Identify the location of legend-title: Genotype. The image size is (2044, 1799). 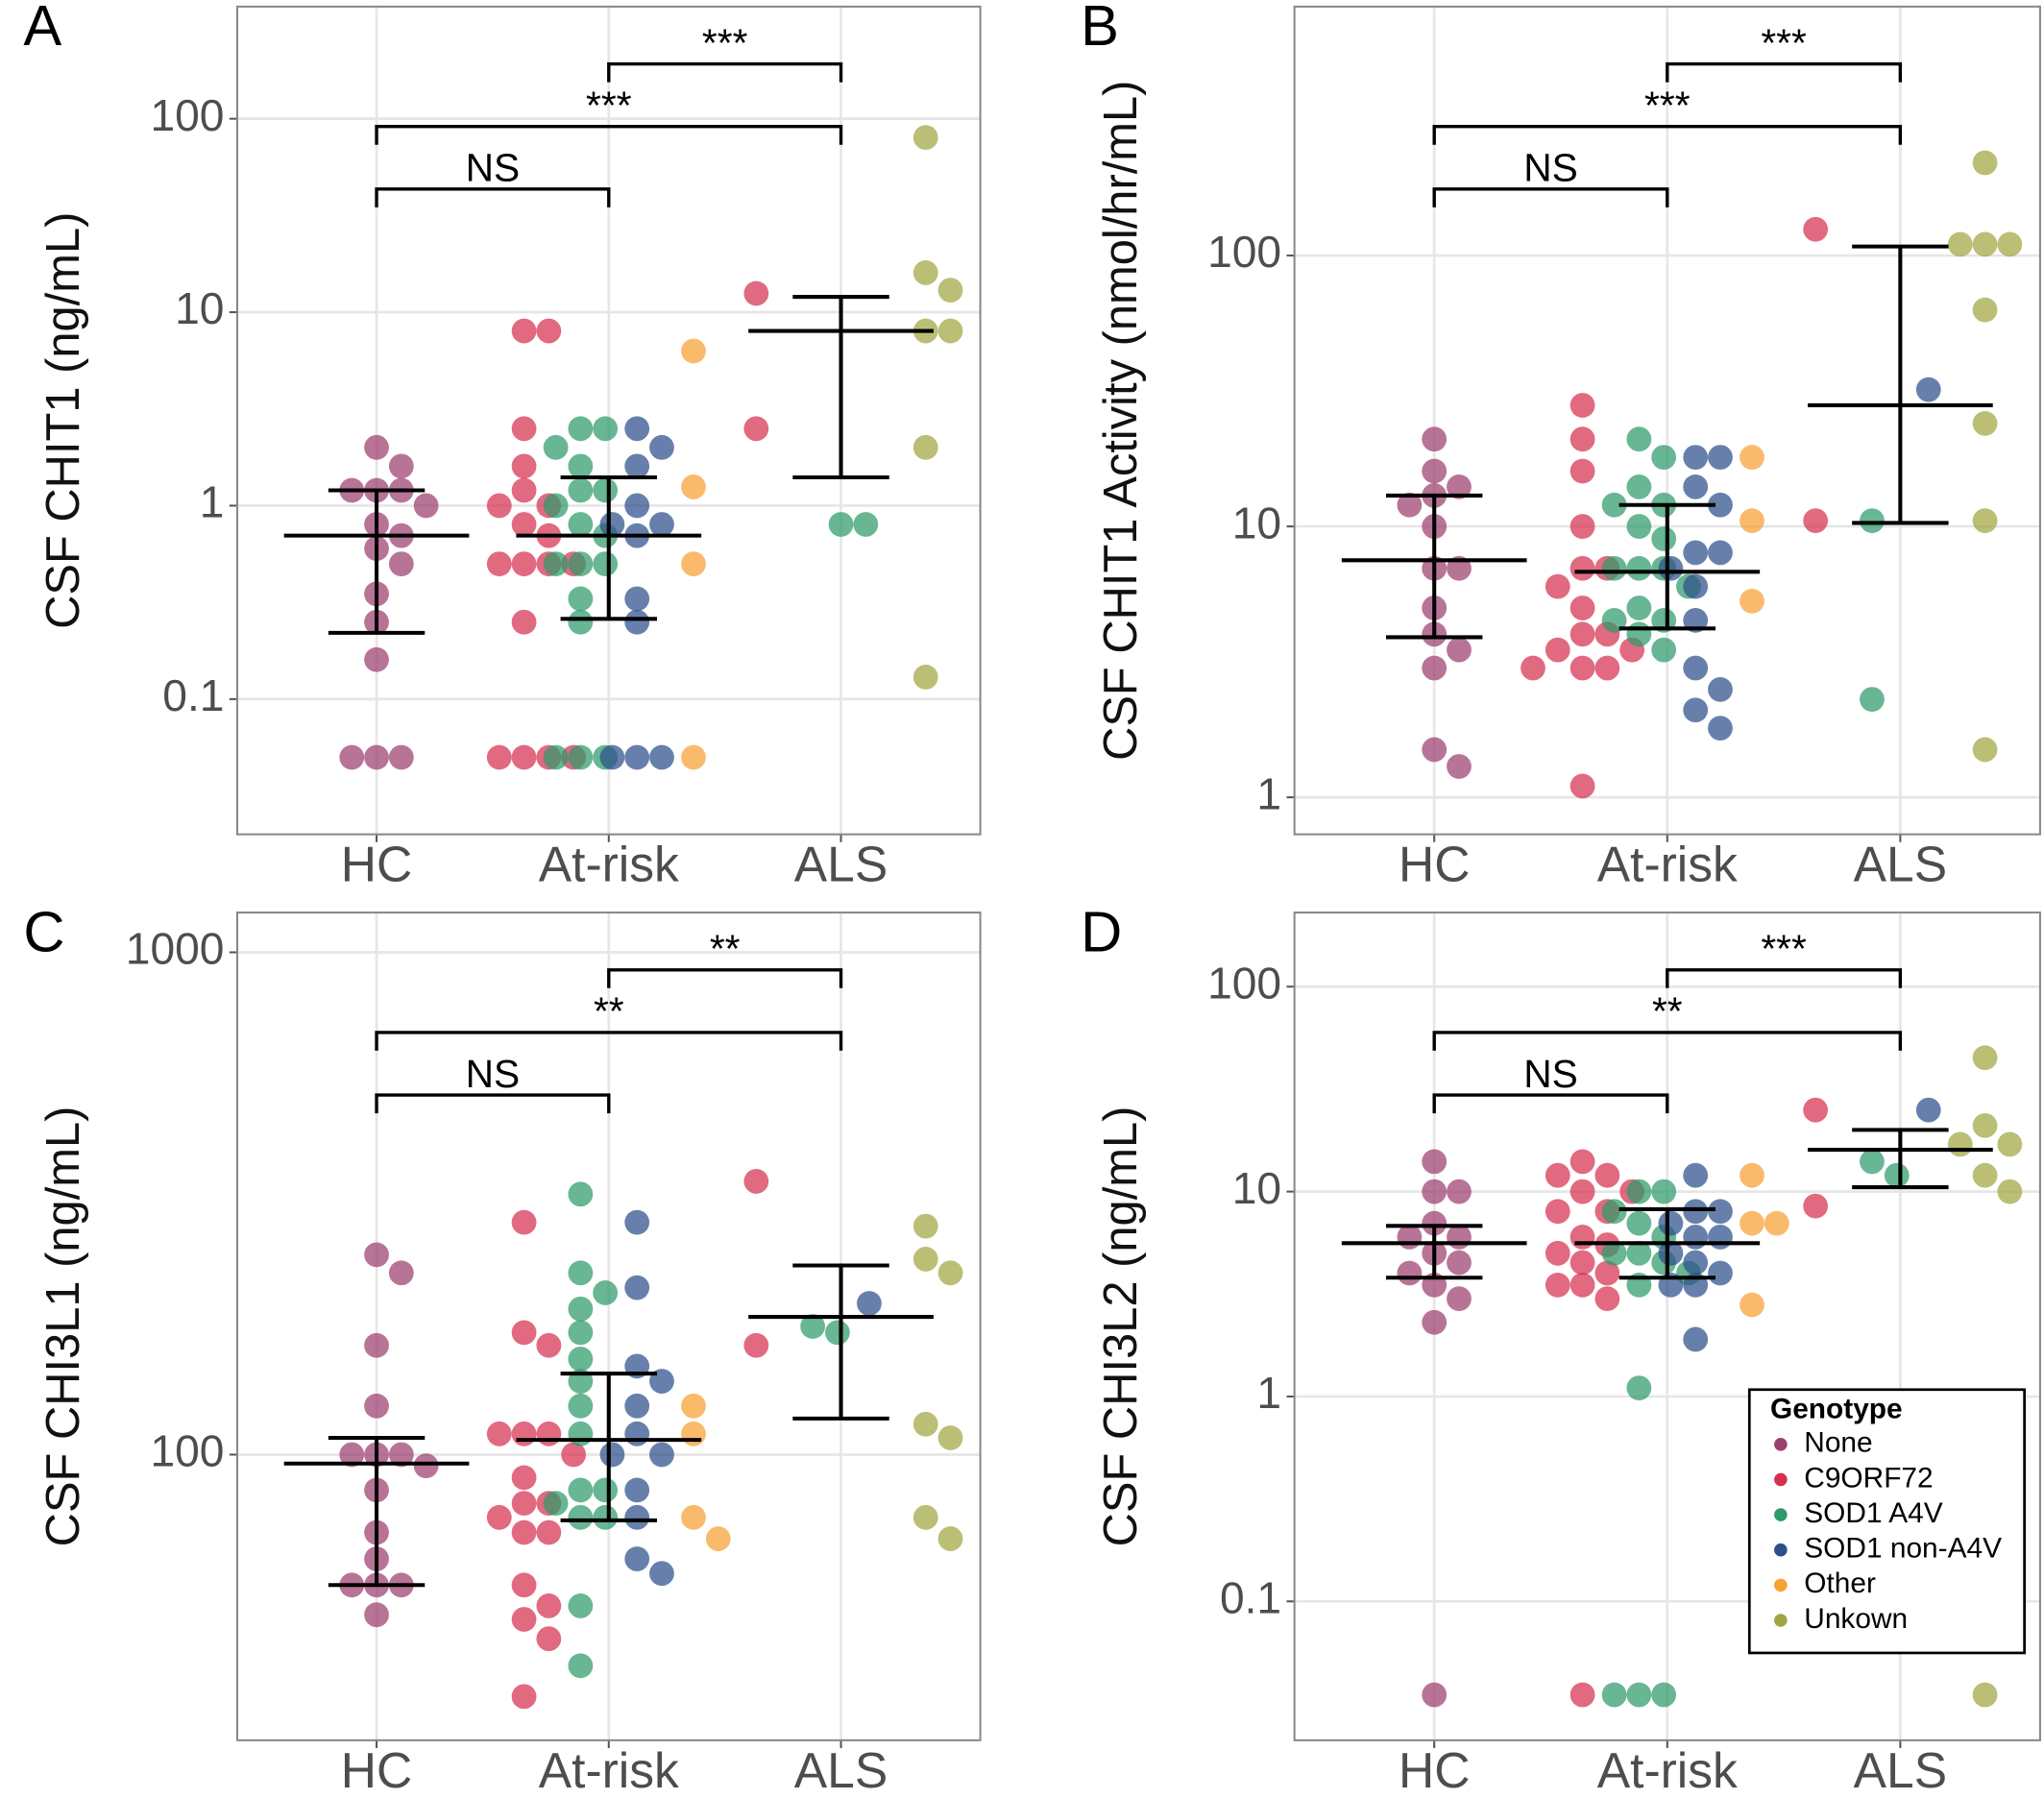
(1836, 1409).